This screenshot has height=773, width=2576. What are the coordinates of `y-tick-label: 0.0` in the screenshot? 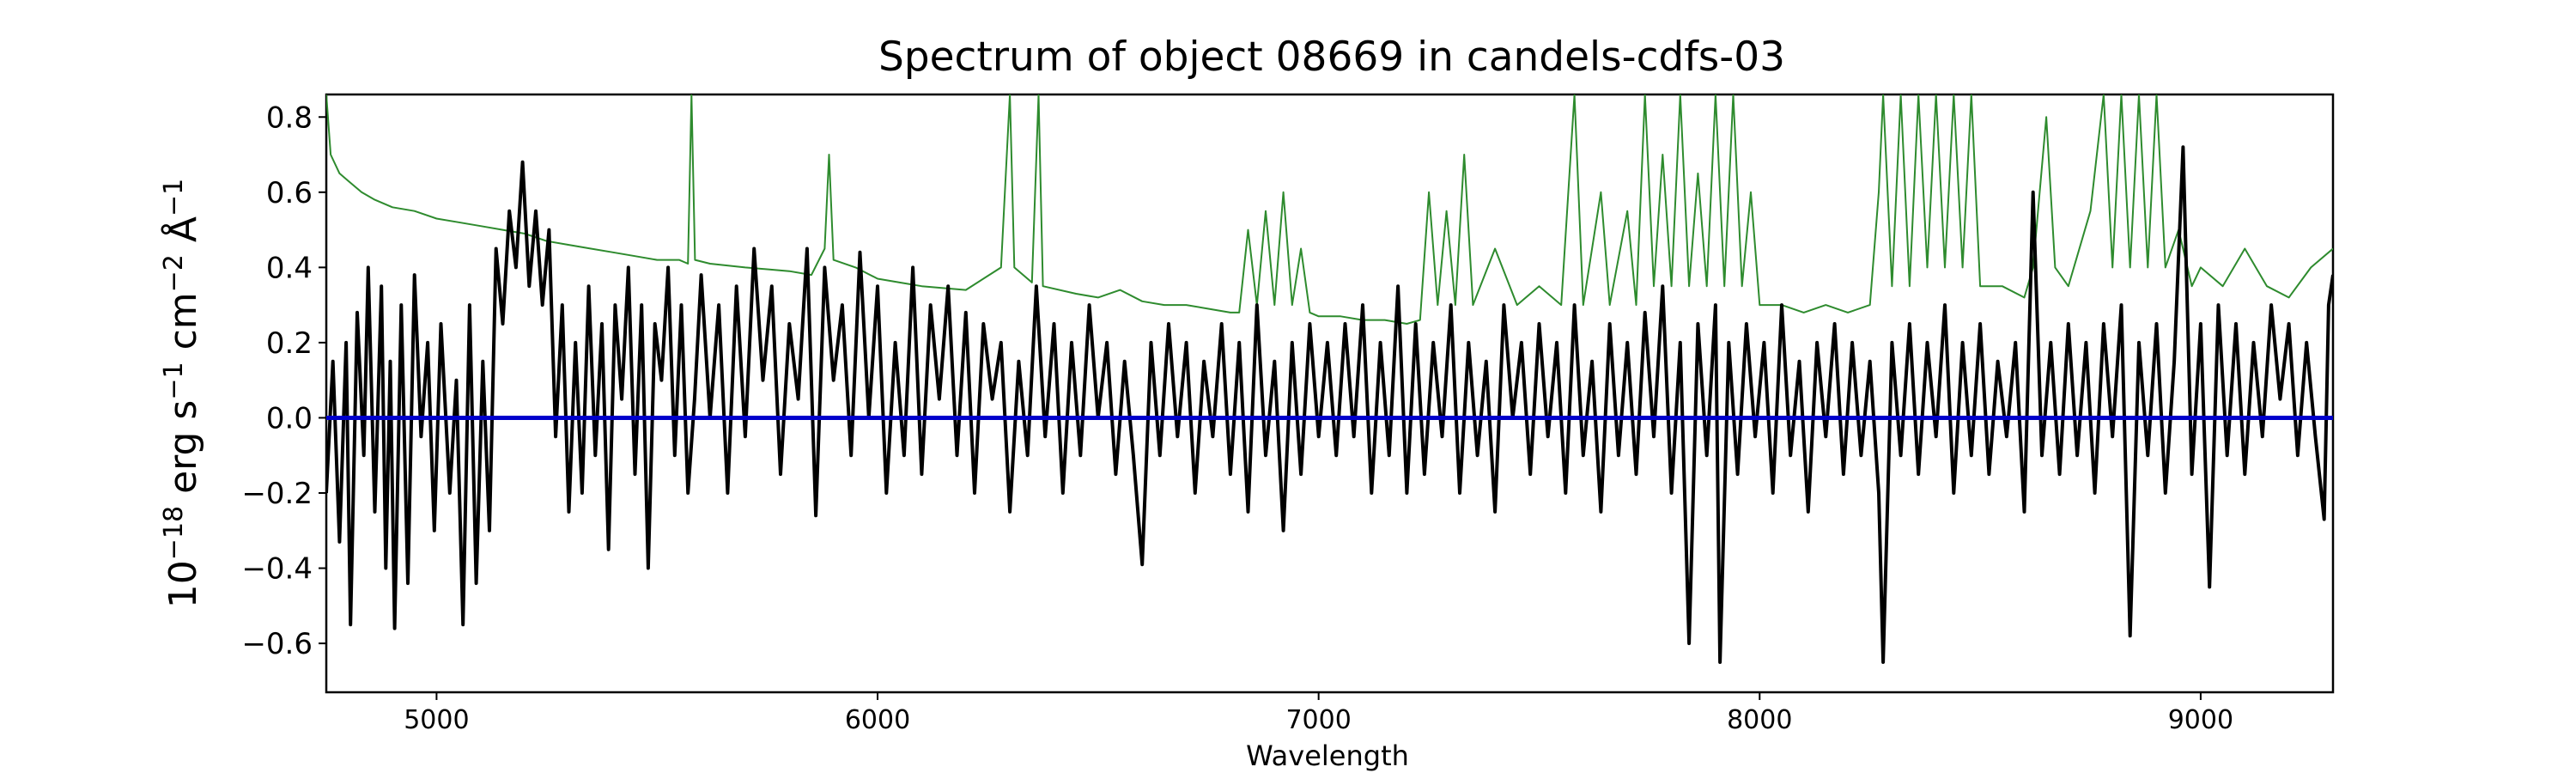 It's located at (290, 418).